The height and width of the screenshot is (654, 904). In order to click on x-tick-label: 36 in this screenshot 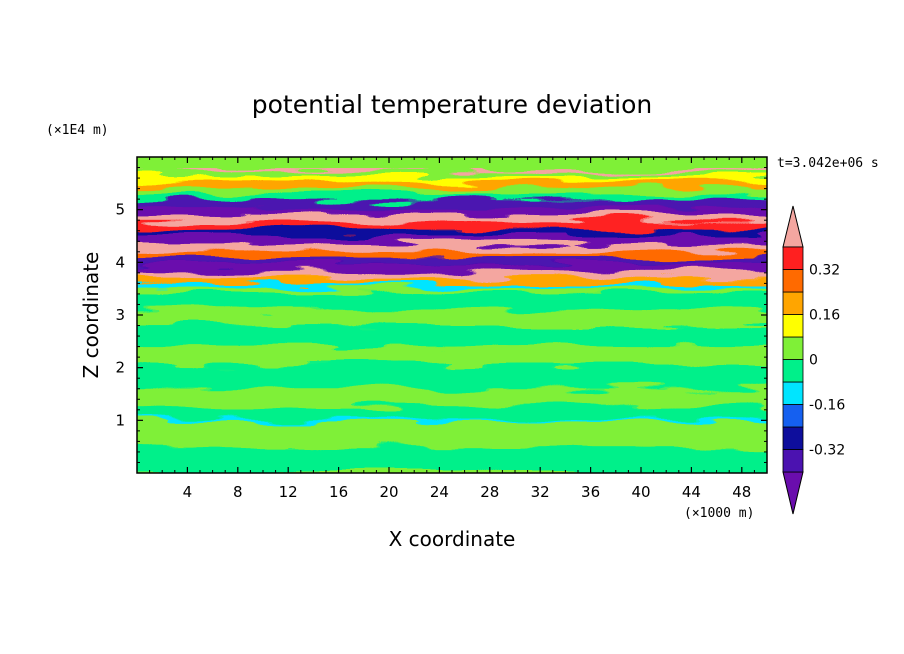, I will do `click(590, 492)`.